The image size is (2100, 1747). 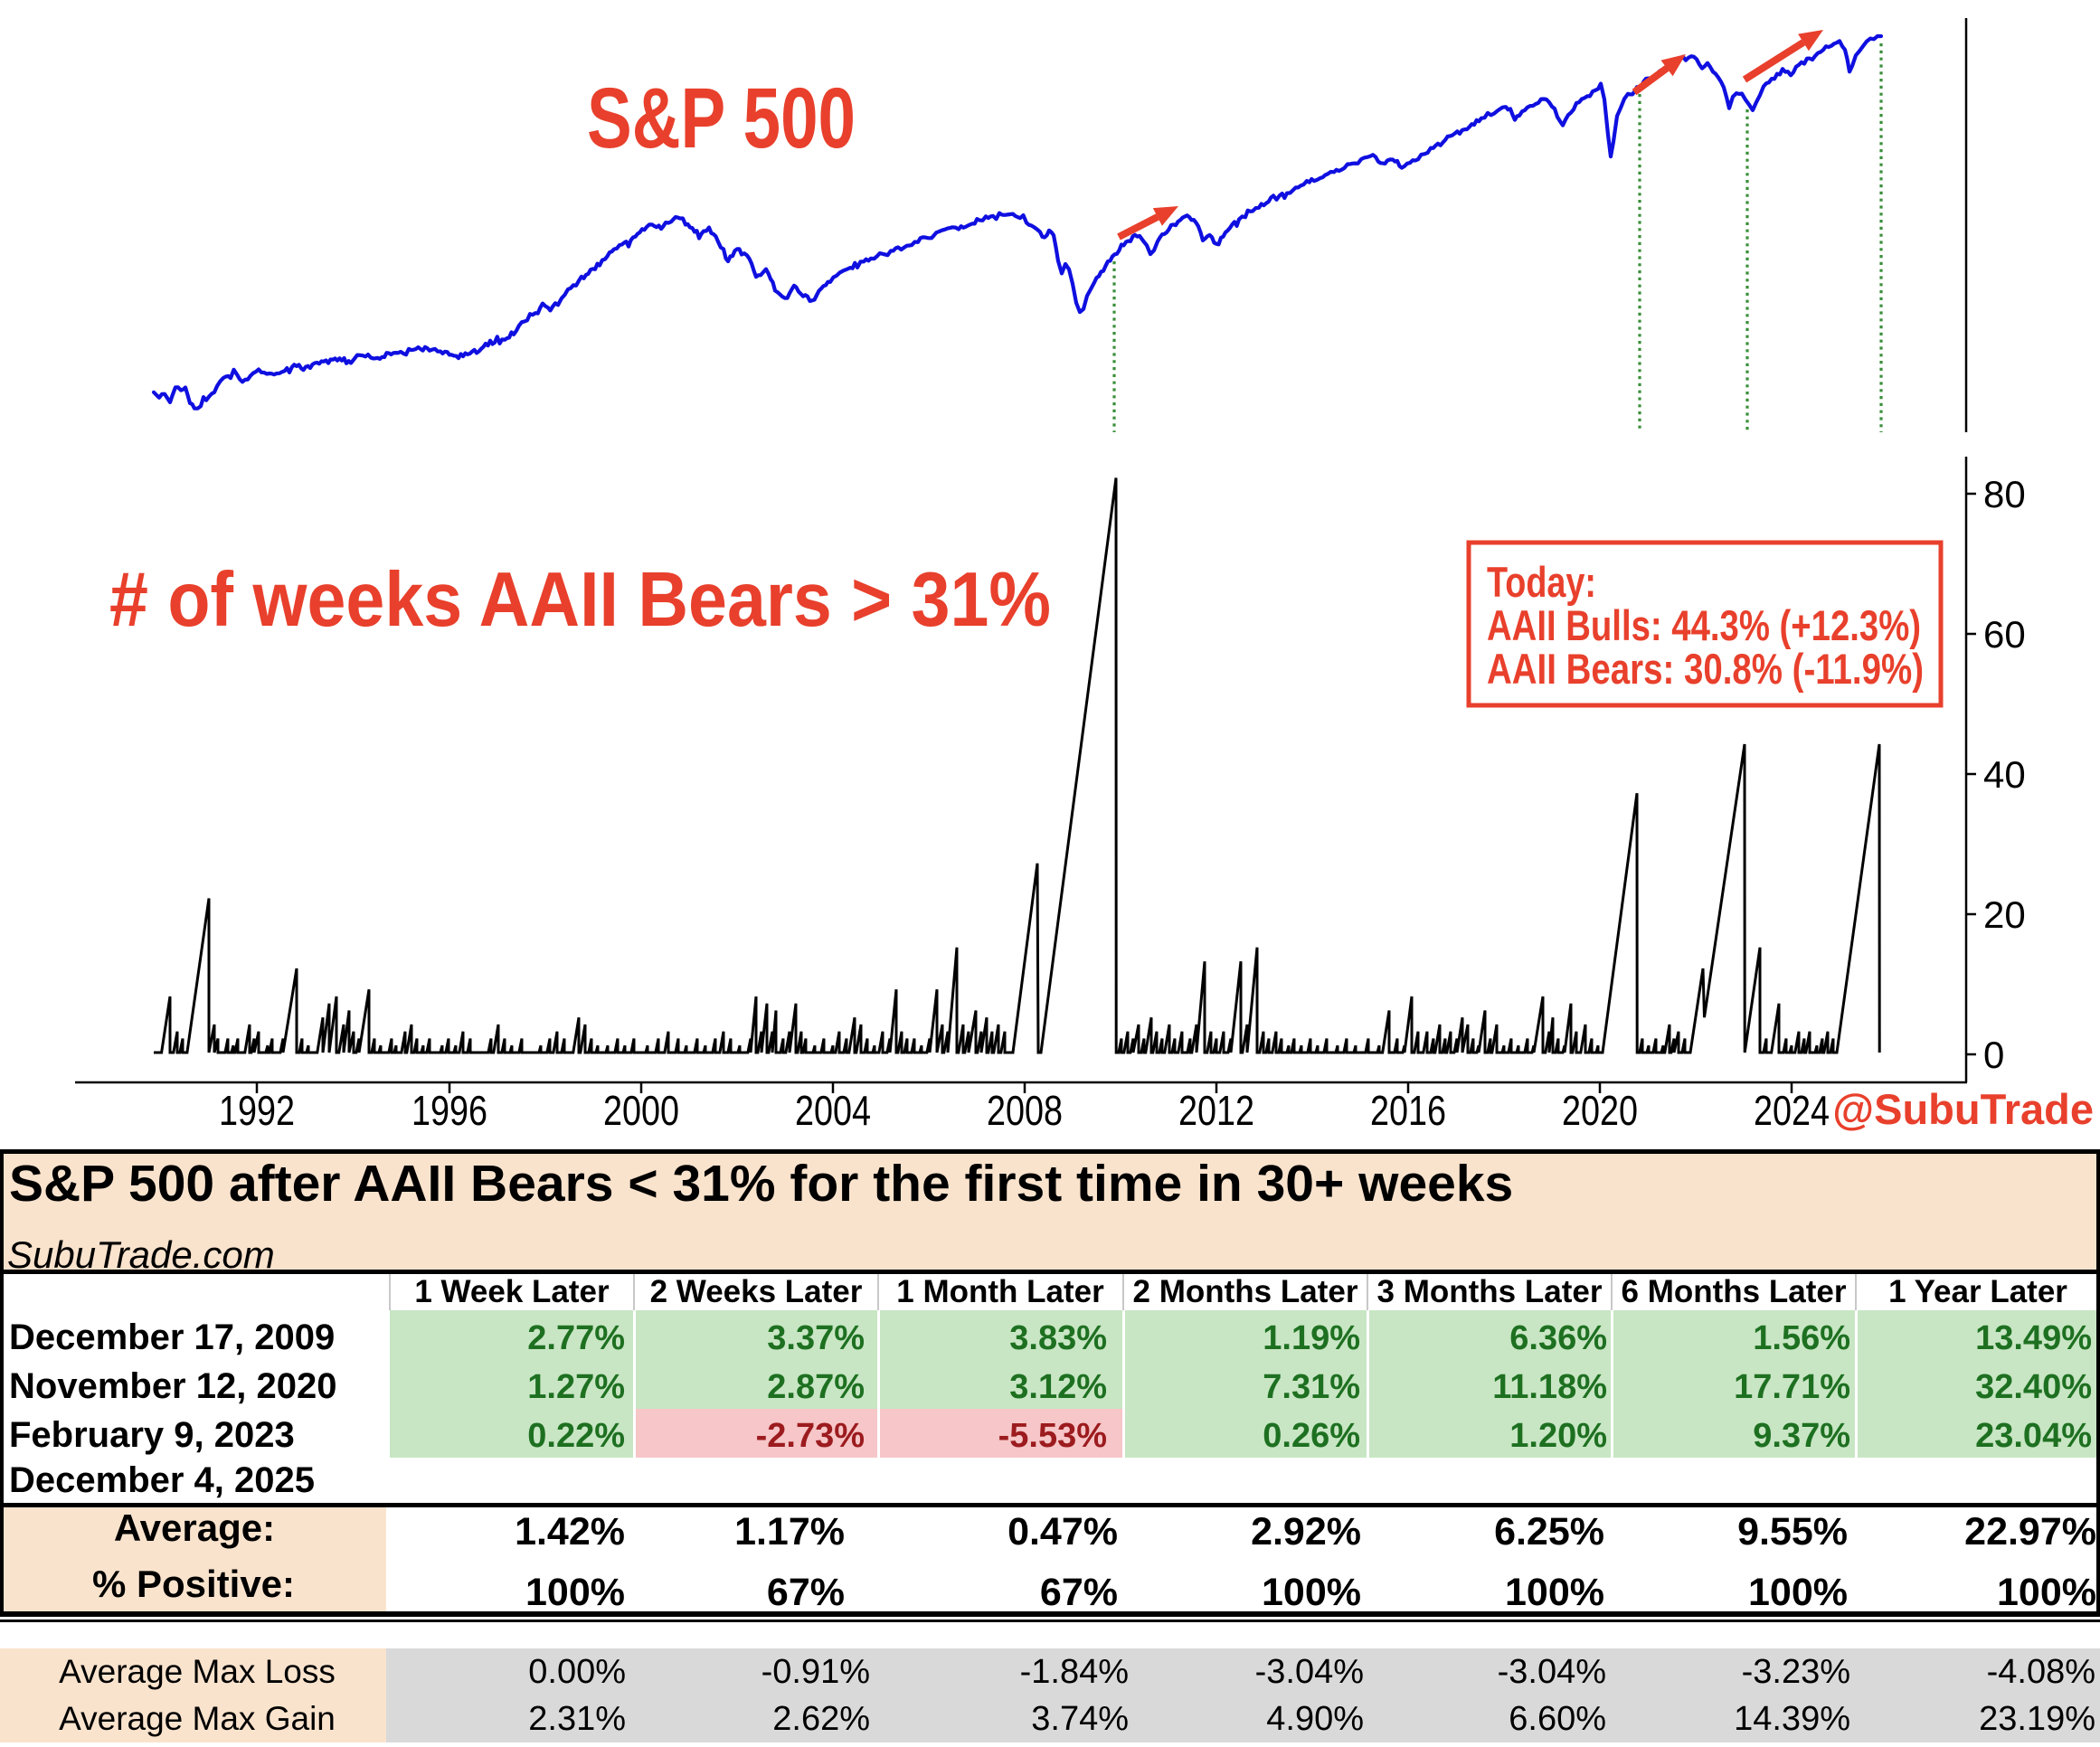 I want to click on svg-text: 6.60%, so click(x=1557, y=1719).